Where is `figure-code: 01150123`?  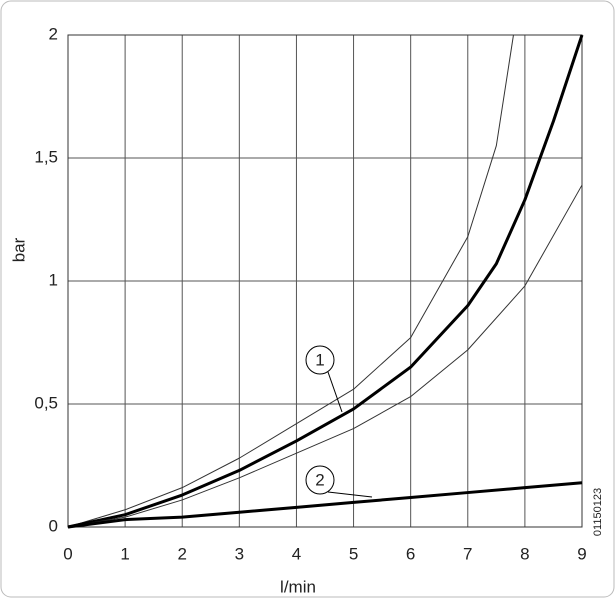 figure-code: 01150123 is located at coordinates (598, 512).